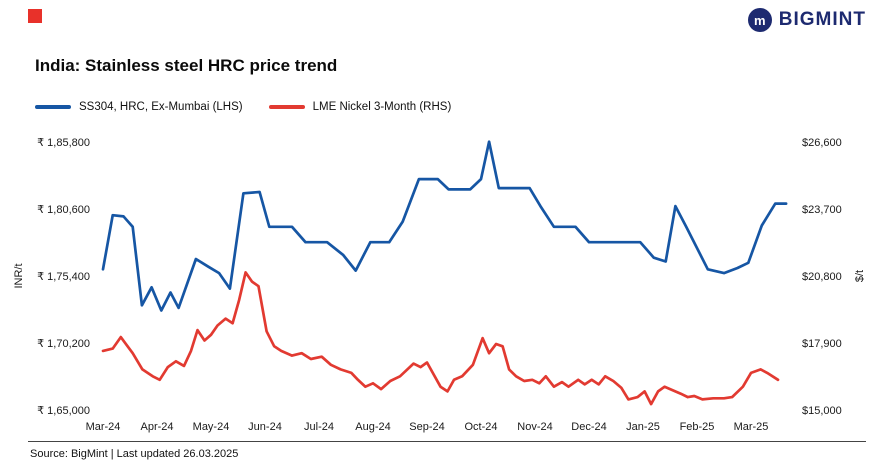 The image size is (894, 471). I want to click on legend-item-nickel: LME Nickel 3-Month (RHS), so click(360, 107).